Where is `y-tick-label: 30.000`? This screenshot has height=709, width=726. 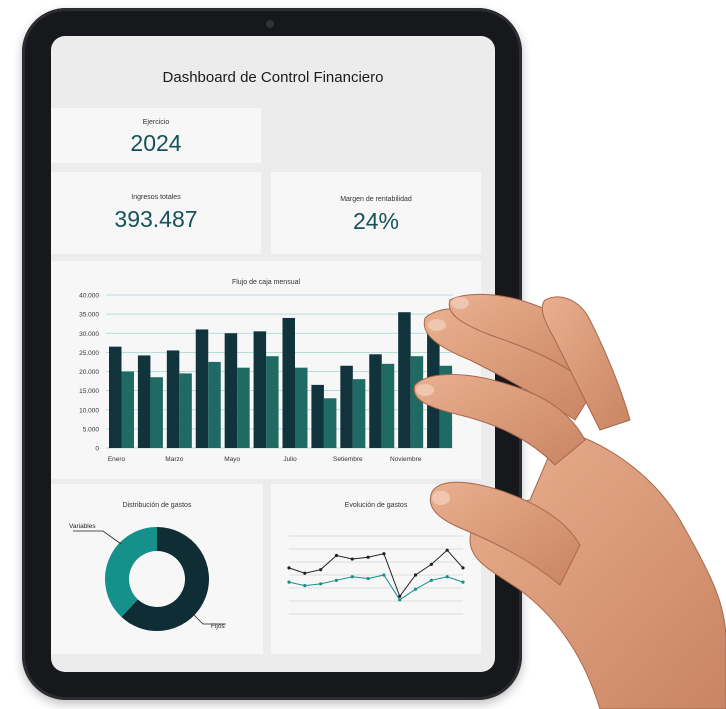
y-tick-label: 30.000 is located at coordinates (89, 334).